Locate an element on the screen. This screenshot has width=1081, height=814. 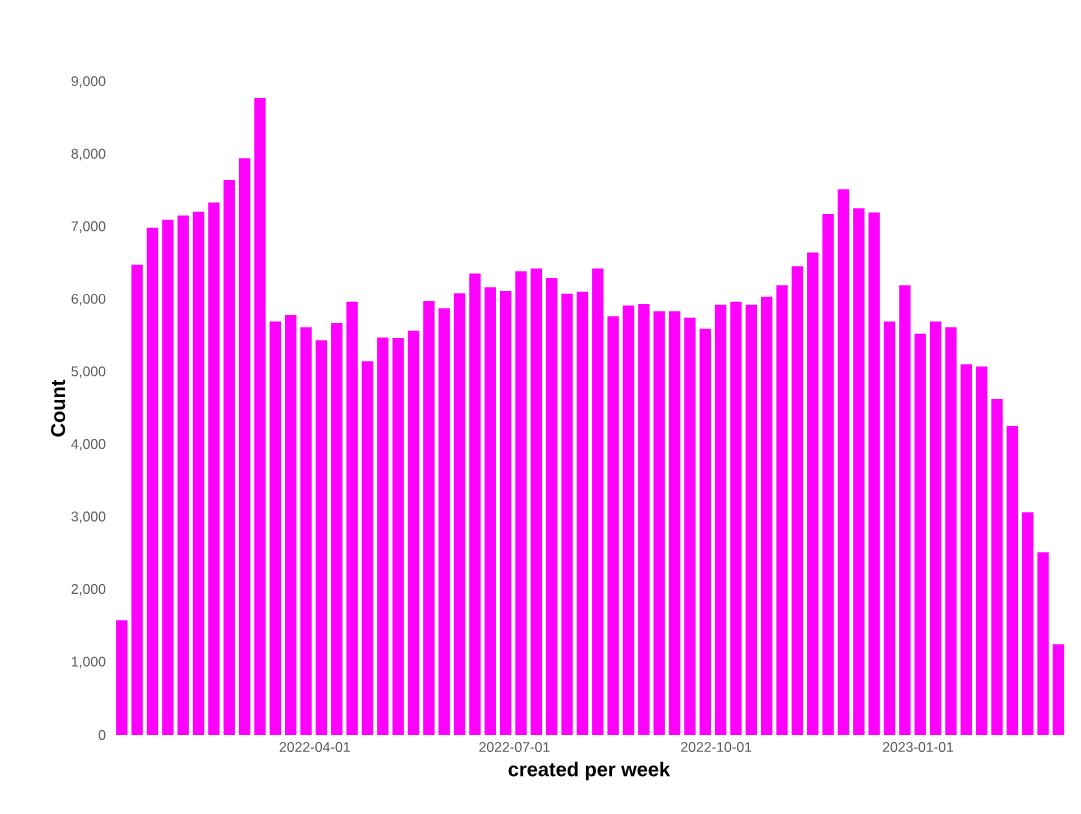
x-axis-title: created per week is located at coordinates (589, 771).